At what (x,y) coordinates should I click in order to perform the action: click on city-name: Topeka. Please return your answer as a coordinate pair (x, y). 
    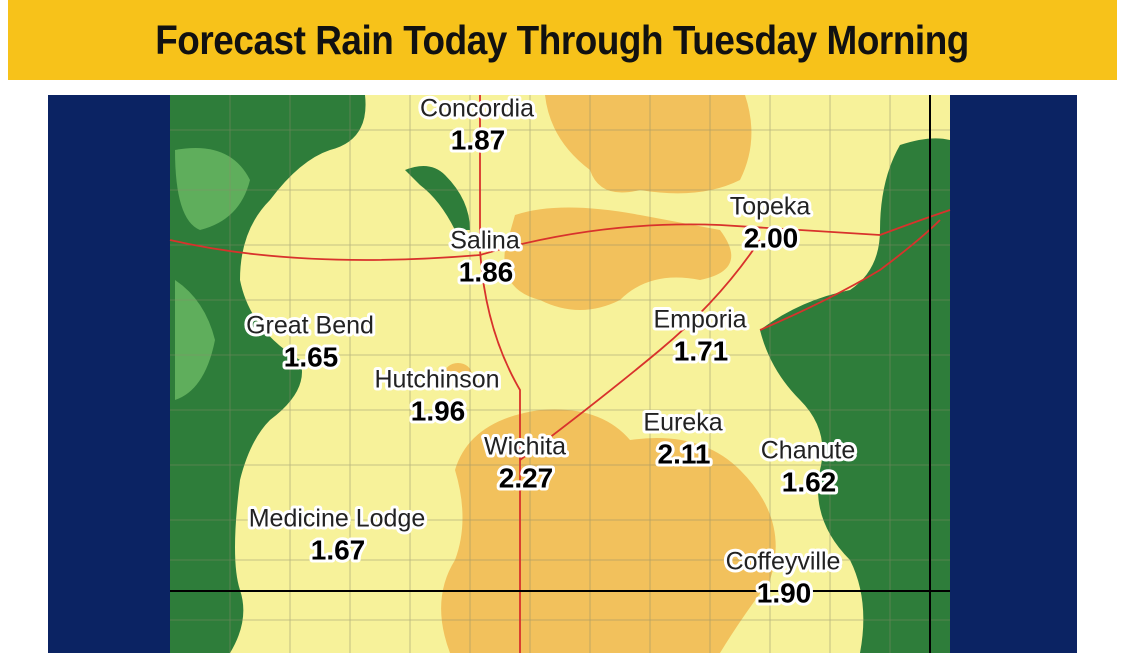
    Looking at the image, I should click on (770, 207).